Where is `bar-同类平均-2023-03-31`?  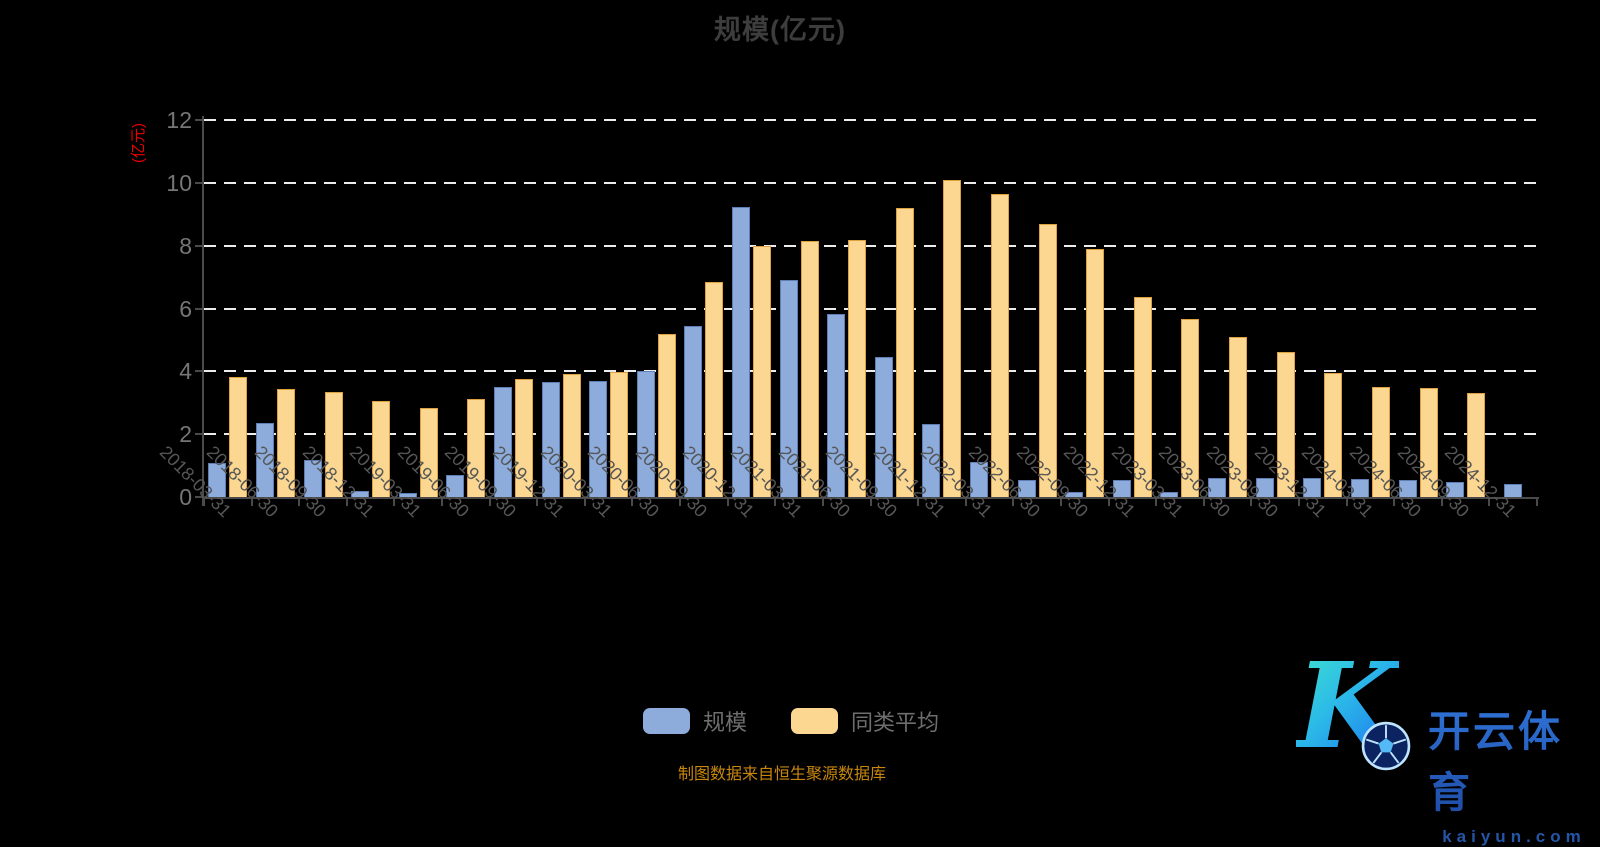 bar-同类平均-2023-03-31 is located at coordinates (1190, 407).